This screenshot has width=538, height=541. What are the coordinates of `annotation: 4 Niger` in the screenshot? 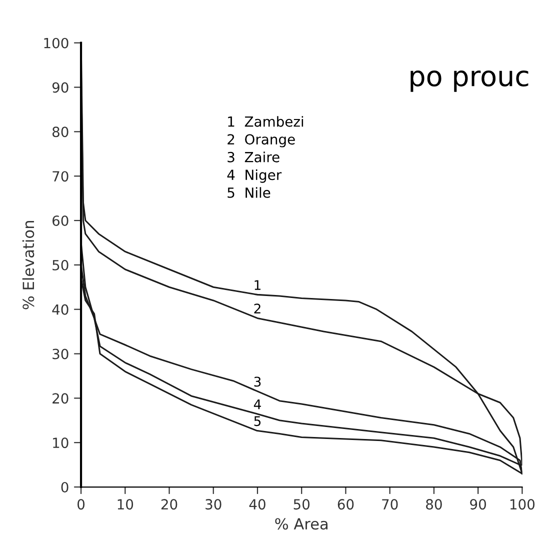 It's located at (254, 176).